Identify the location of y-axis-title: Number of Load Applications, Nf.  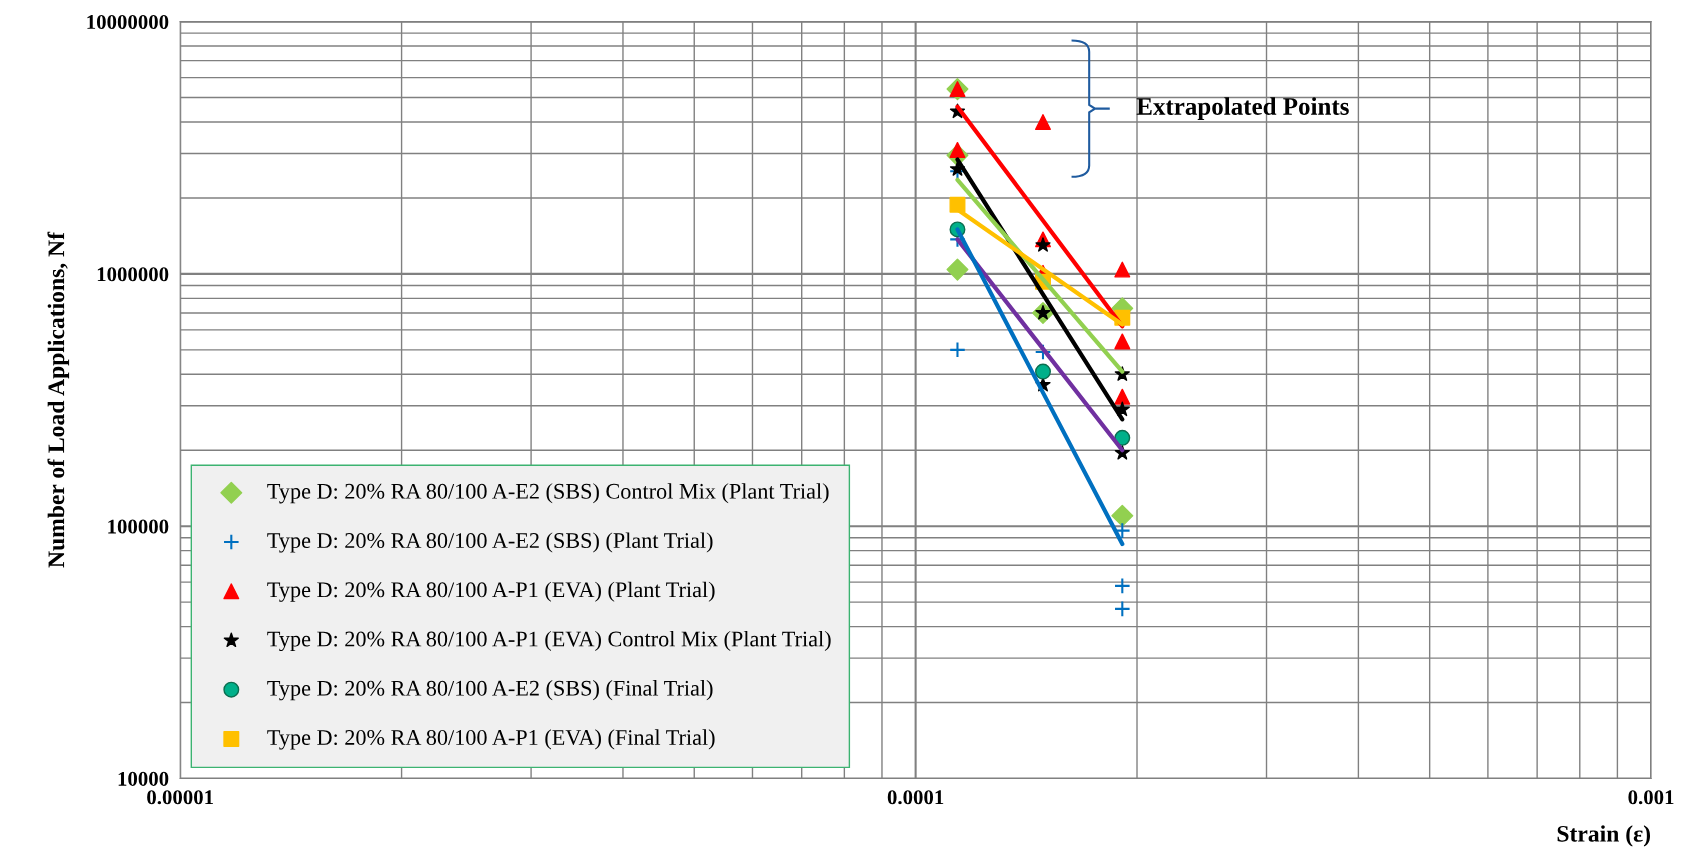
(58, 399).